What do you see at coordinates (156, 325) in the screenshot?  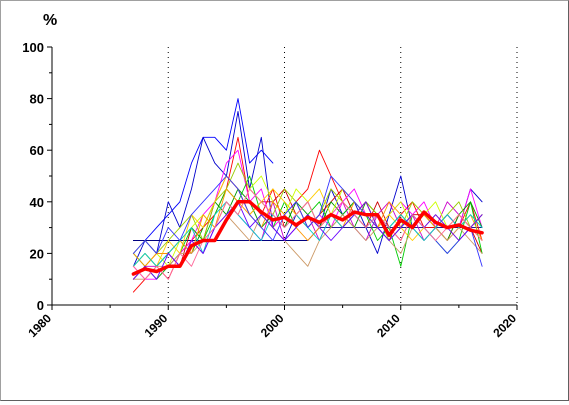 I see `x-tick-label-1990: 1990` at bounding box center [156, 325].